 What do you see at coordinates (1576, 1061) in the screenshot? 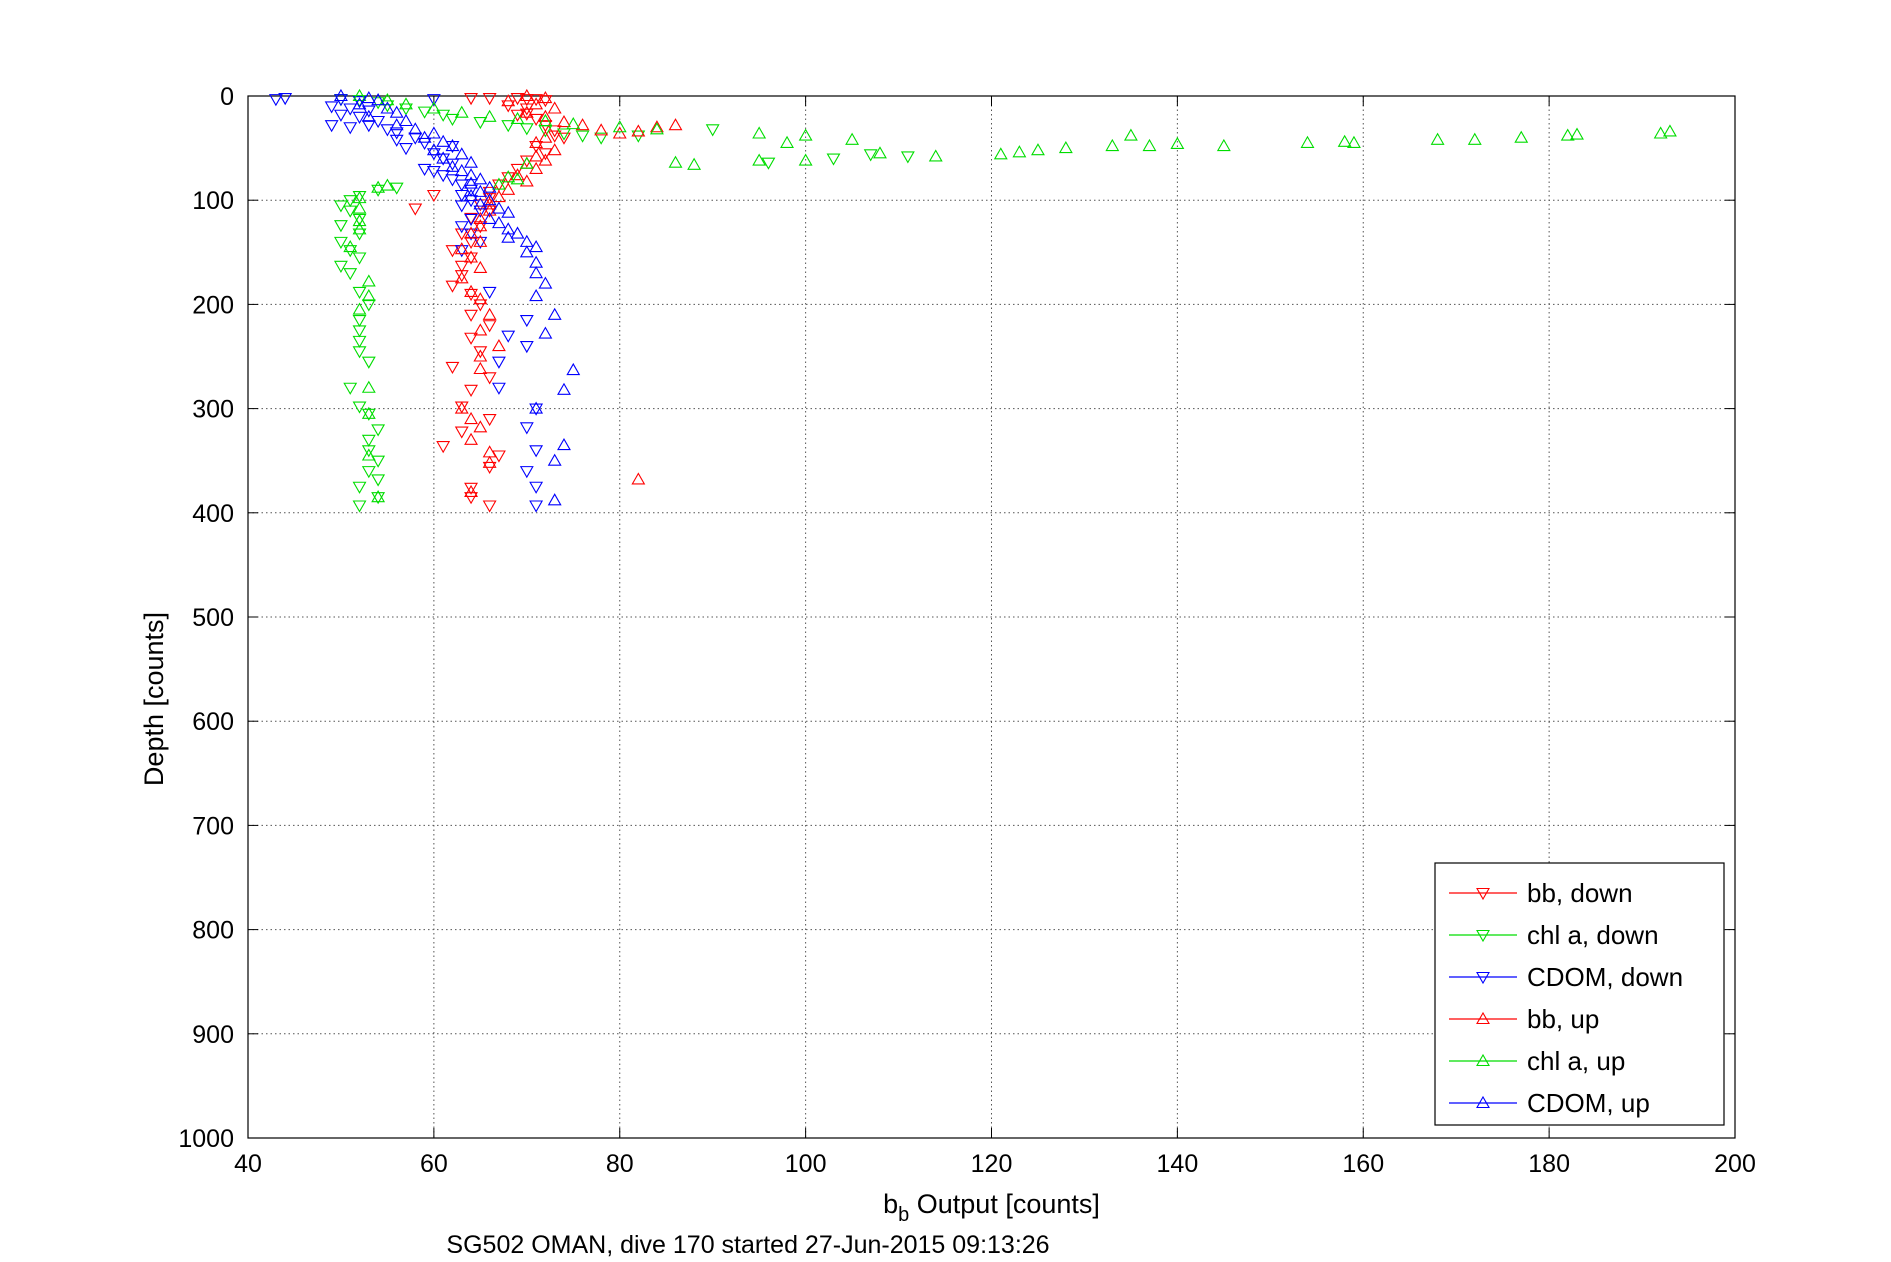
I see `legend-label: chl a, up` at bounding box center [1576, 1061].